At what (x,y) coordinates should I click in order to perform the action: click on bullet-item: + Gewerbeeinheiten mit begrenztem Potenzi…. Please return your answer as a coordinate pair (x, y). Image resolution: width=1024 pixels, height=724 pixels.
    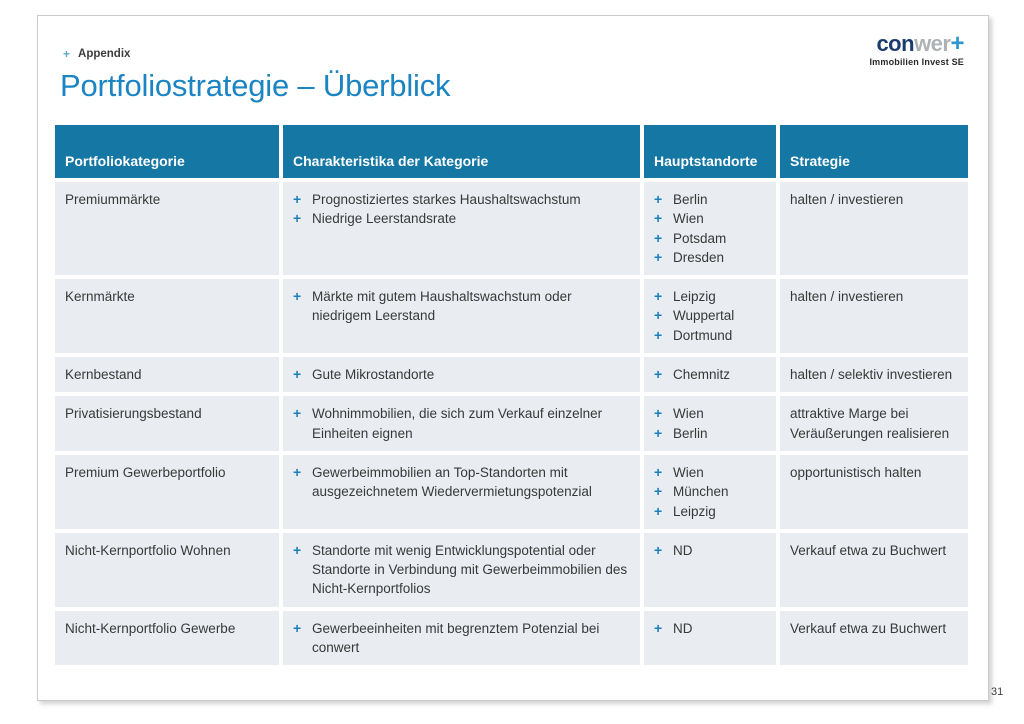
    Looking at the image, I should click on (461, 638).